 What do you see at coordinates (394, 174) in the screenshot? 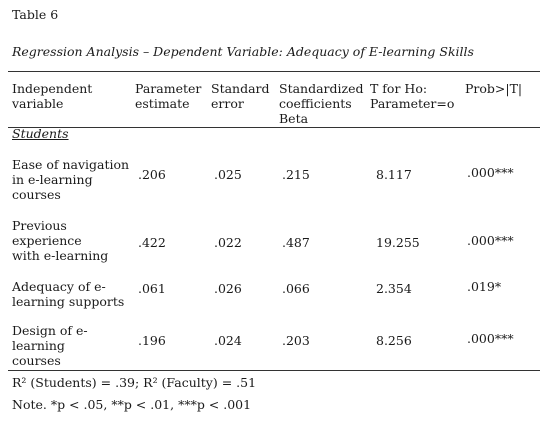
I see `row-t: 8.117` at bounding box center [394, 174].